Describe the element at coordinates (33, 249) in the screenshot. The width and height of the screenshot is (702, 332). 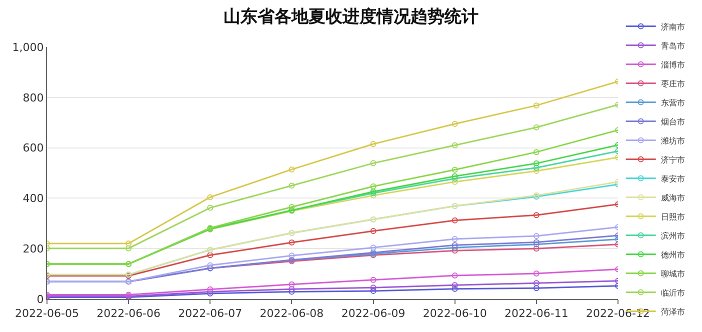
I see `y-tick-label: 200` at that location.